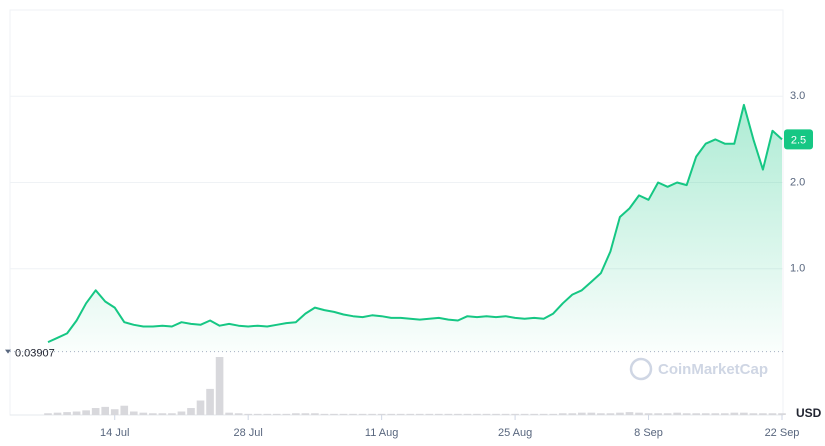 The width and height of the screenshot is (825, 446). What do you see at coordinates (35, 354) in the screenshot?
I see `baseline-label: 0.03907` at bounding box center [35, 354].